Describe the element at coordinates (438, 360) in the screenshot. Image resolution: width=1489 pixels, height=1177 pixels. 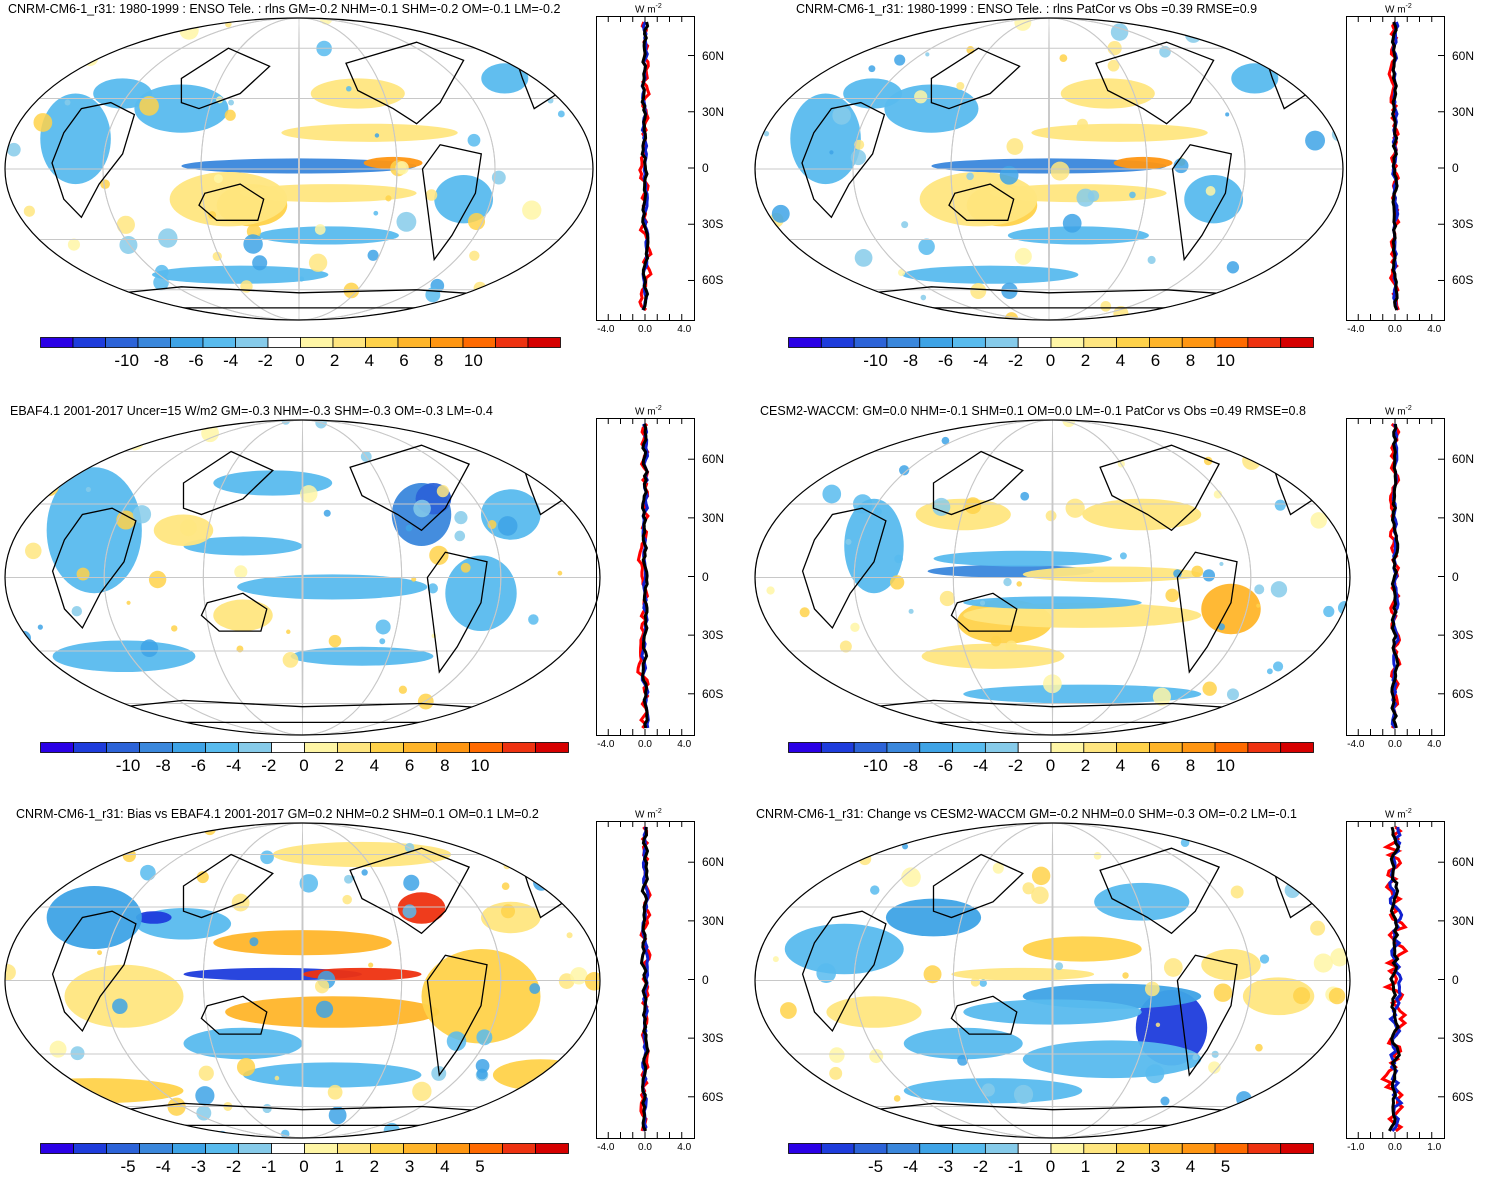
I see `colorbar-tick: 8` at that location.